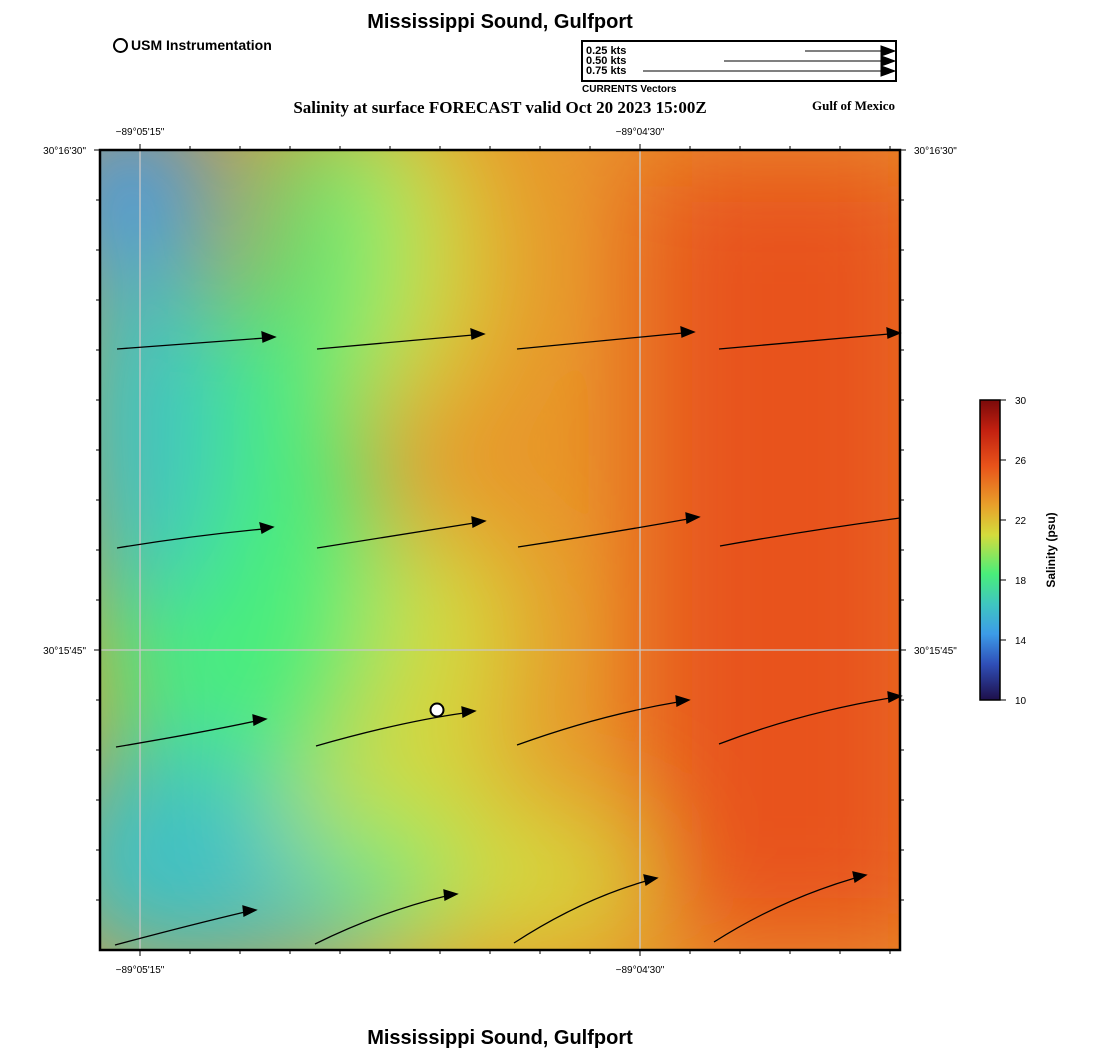  What do you see at coordinates (769, 61) in the screenshot?
I see `vector-scale-arrows` at bounding box center [769, 61].